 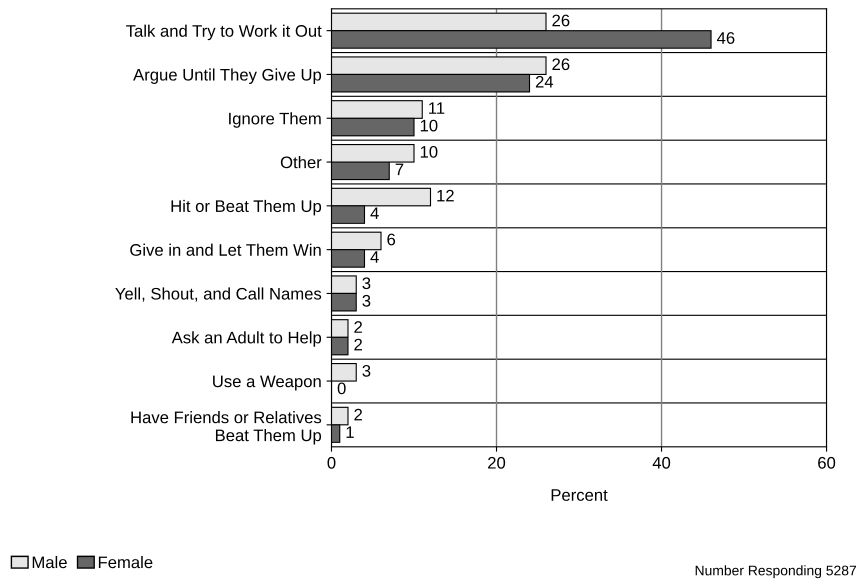 I want to click on x-tick-label: 0, so click(x=332, y=462).